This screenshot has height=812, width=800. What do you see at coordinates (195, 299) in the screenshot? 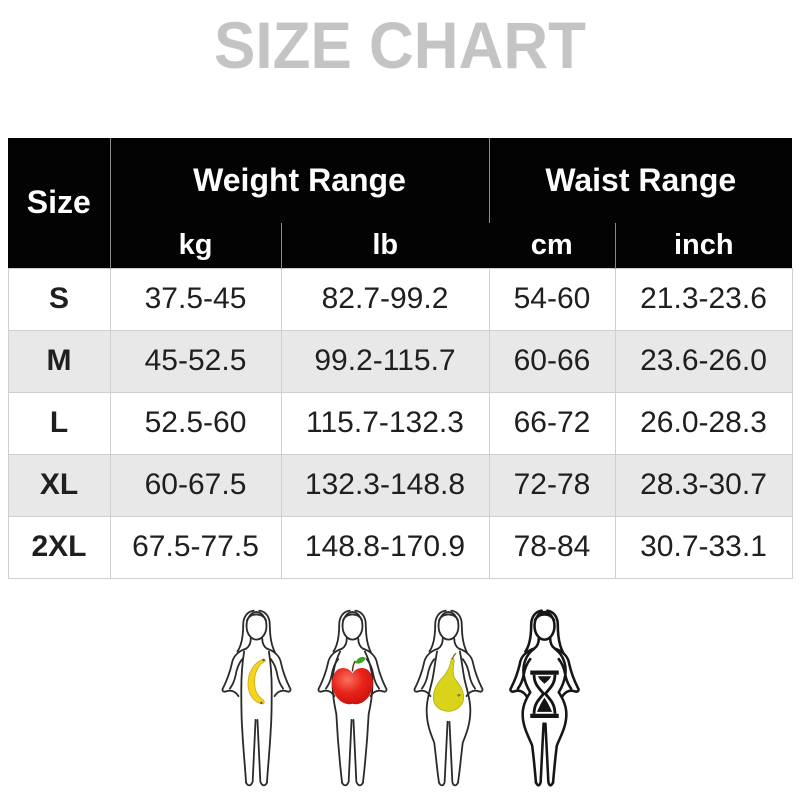
I see `cell-kg: 37.5-45` at bounding box center [195, 299].